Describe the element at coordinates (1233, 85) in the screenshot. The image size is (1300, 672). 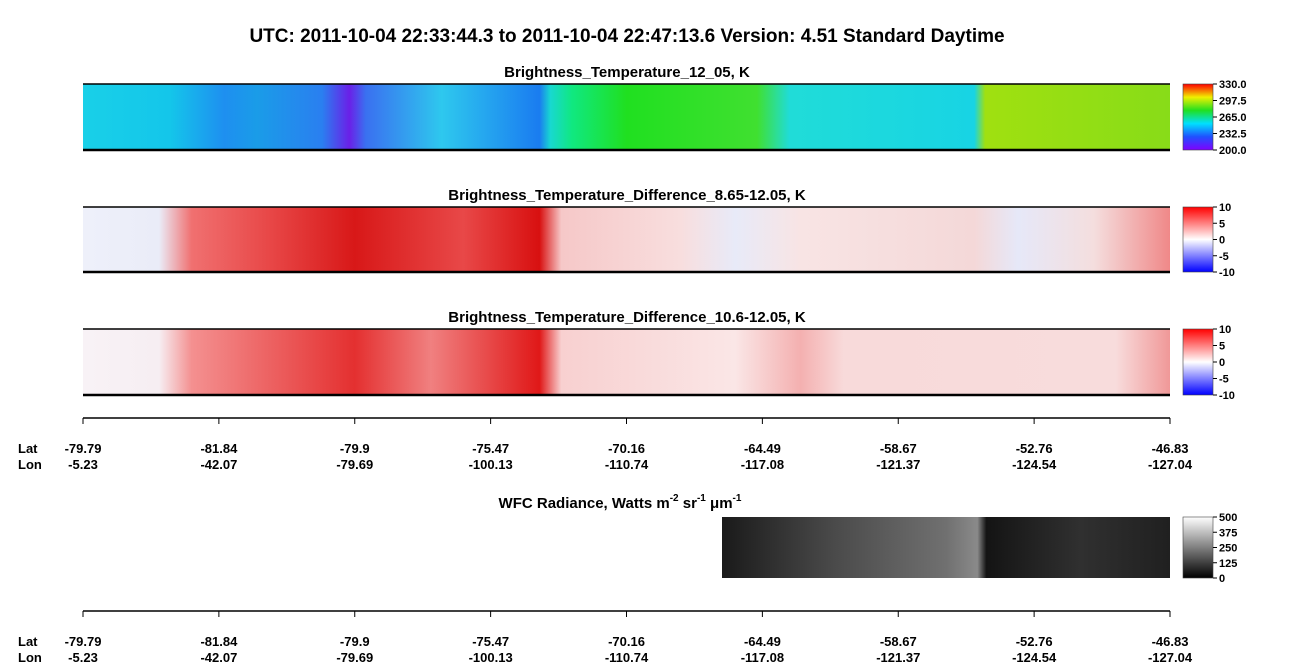
I see `colorbar-tick-label: 330.0` at that location.